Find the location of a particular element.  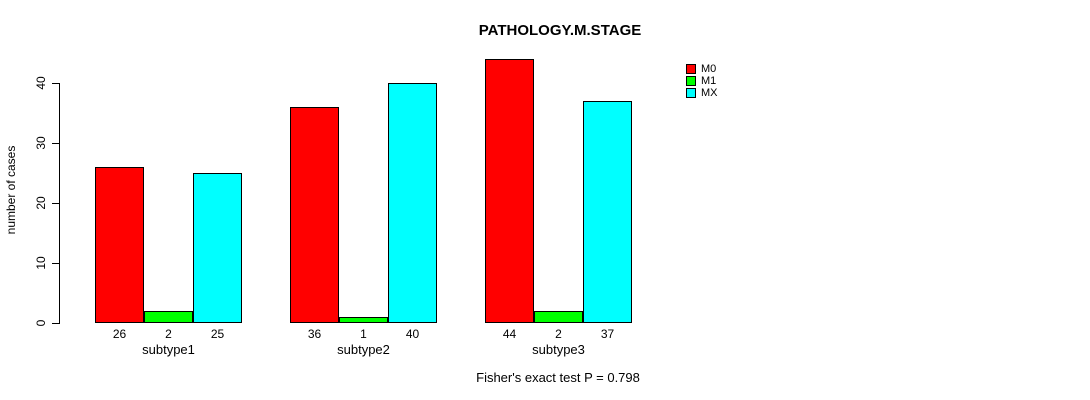

bar-value-label: 1 is located at coordinates (363, 334).